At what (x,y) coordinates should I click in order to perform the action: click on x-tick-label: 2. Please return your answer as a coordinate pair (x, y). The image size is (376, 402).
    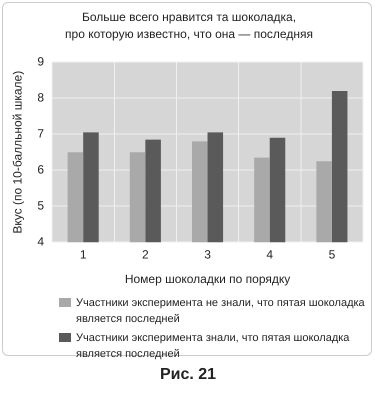
    Looking at the image, I should click on (146, 255).